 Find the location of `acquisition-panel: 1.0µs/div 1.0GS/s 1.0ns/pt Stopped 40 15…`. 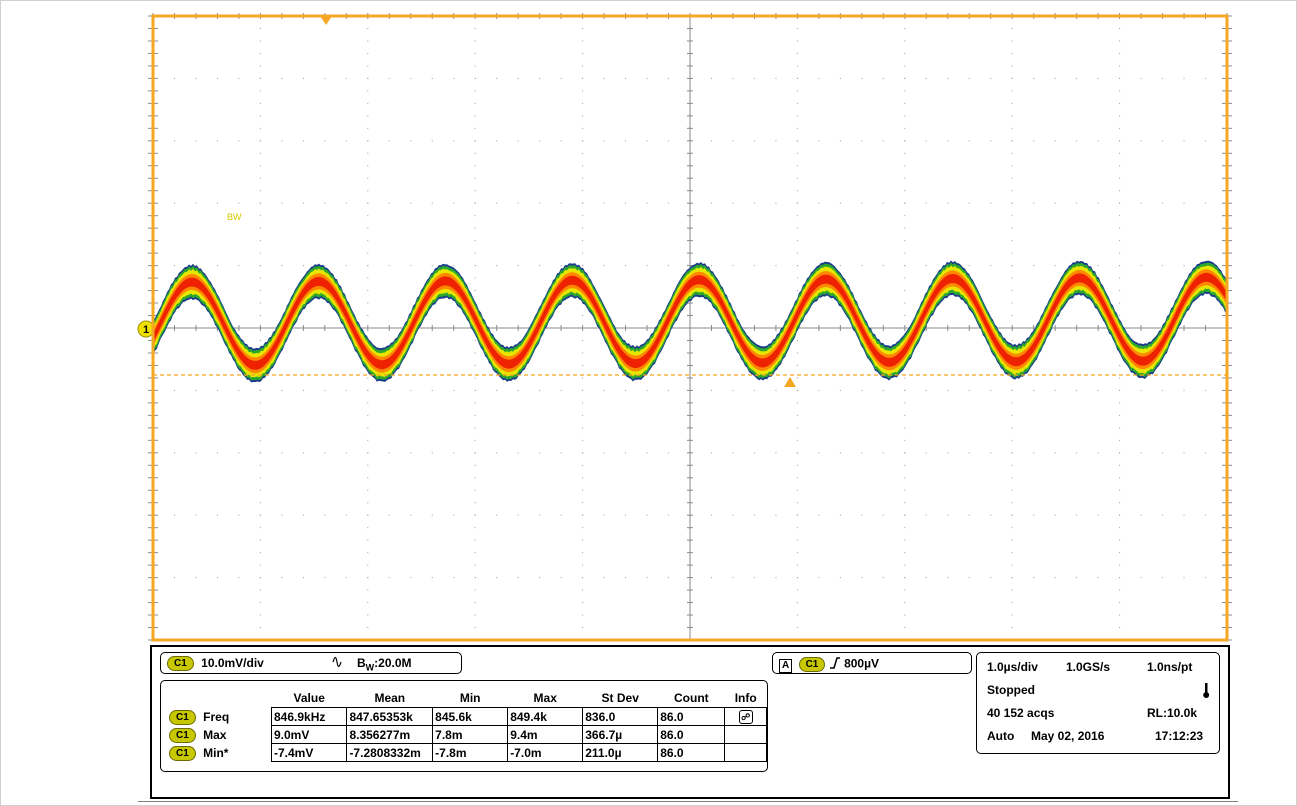

acquisition-panel: 1.0µs/div 1.0GS/s 1.0ns/pt Stopped 40 15… is located at coordinates (1098, 703).